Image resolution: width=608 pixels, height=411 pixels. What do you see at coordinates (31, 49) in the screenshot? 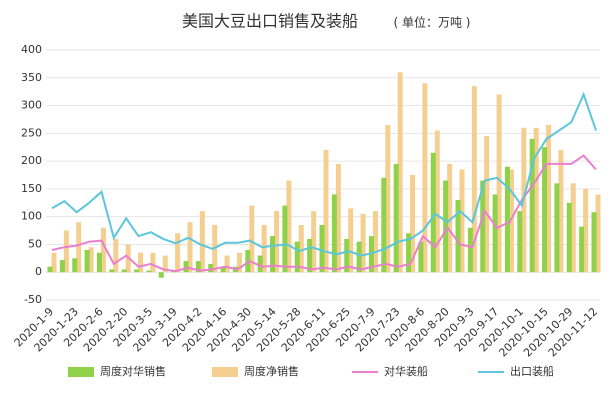
I see `y-tick-label: 400` at bounding box center [31, 49].